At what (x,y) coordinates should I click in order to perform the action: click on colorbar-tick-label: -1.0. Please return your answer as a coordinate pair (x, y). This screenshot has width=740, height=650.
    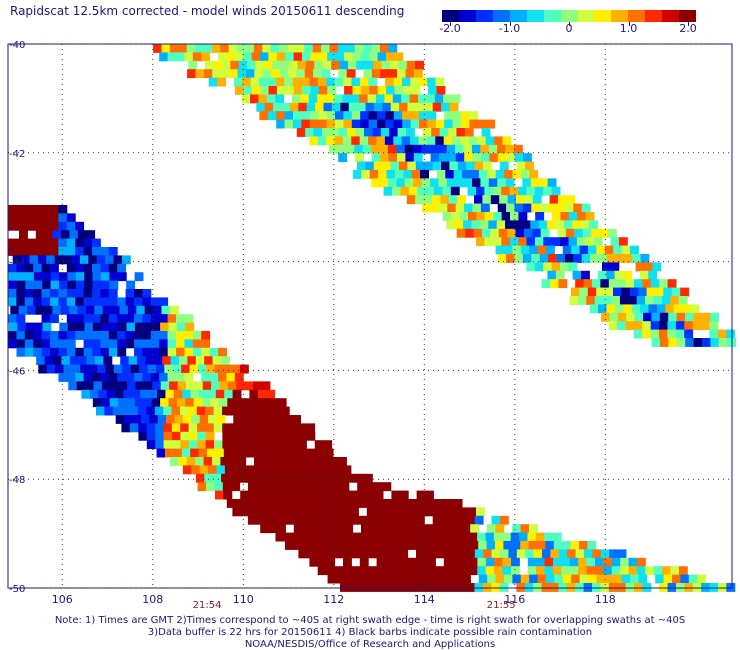
    Looking at the image, I should click on (509, 28).